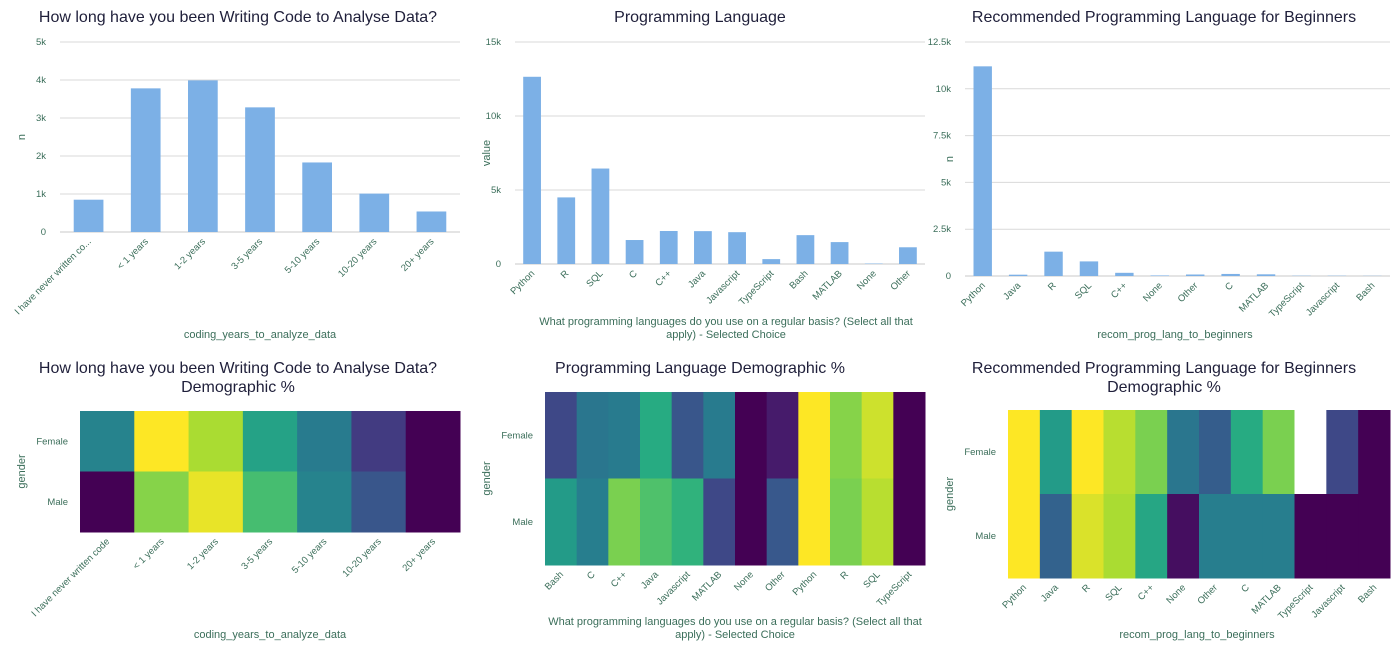 This screenshot has height=658, width=1400. What do you see at coordinates (532, 170) in the screenshot?
I see `bar-python` at bounding box center [532, 170].